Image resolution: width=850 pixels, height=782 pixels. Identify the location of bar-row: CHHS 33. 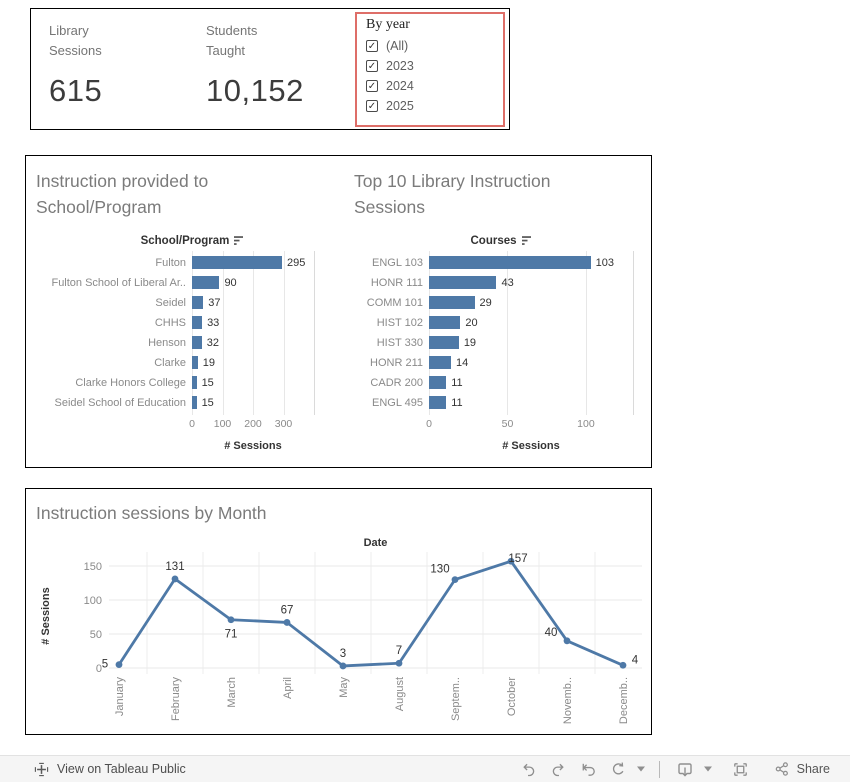
(193, 323).